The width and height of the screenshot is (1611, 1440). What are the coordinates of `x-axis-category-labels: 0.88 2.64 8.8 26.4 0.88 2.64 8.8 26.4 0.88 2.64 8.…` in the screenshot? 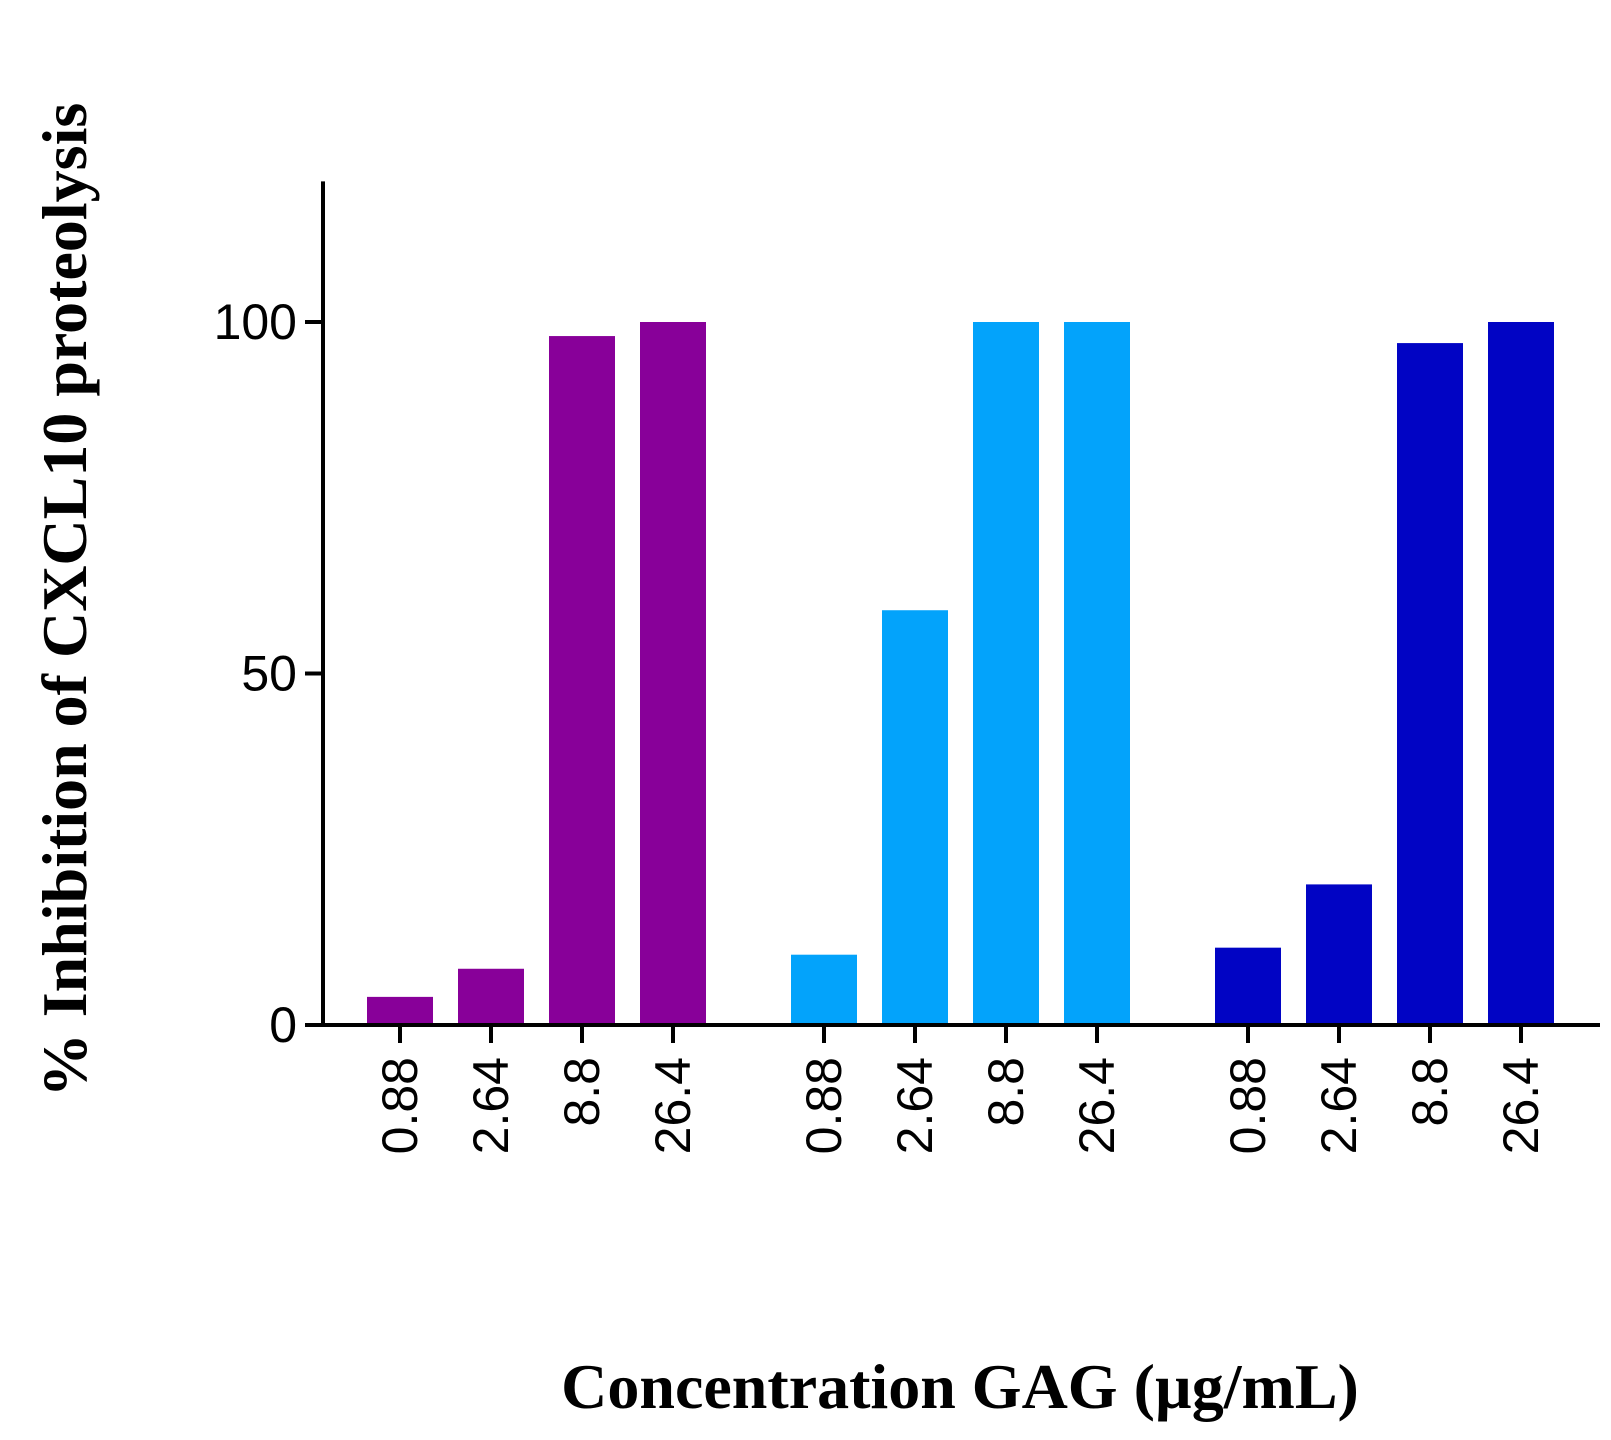 It's located at (960, 1089).